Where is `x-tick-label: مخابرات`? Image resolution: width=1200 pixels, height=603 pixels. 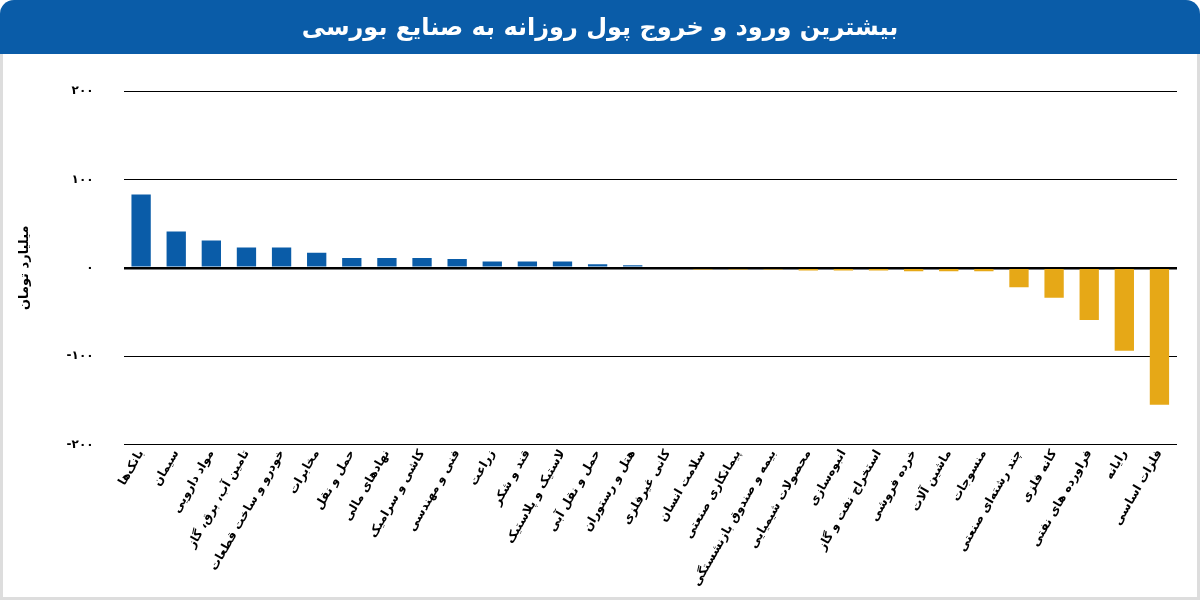 x-tick-label: مخابرات is located at coordinates (303, 472).